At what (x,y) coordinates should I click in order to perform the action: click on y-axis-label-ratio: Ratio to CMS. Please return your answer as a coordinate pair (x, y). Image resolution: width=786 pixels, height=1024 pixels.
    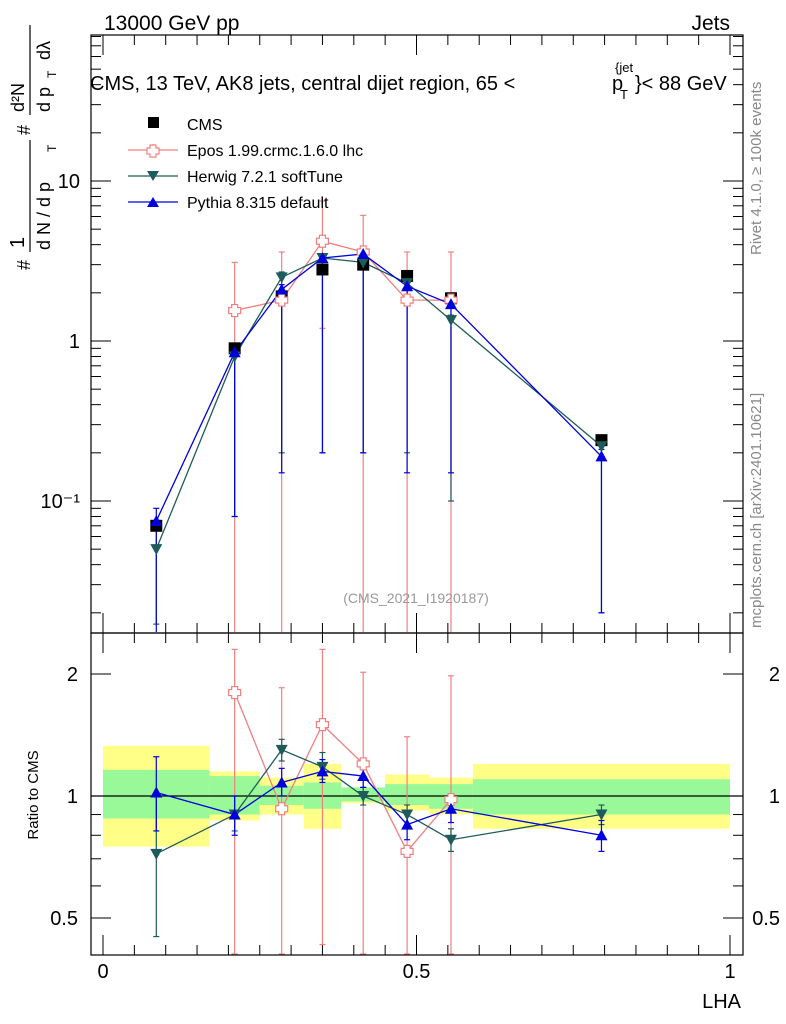
    Looking at the image, I should click on (33, 794).